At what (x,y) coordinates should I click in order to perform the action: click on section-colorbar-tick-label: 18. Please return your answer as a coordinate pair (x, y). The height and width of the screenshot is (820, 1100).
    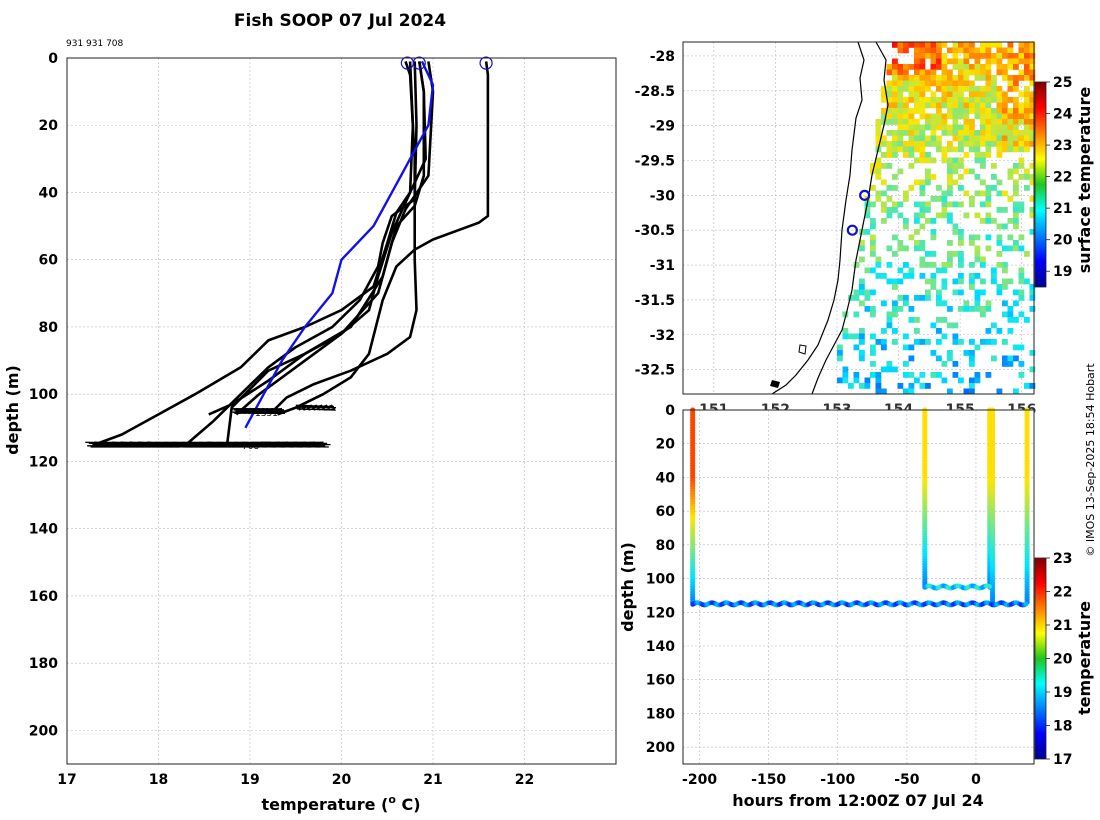
    Looking at the image, I should click on (1062, 727).